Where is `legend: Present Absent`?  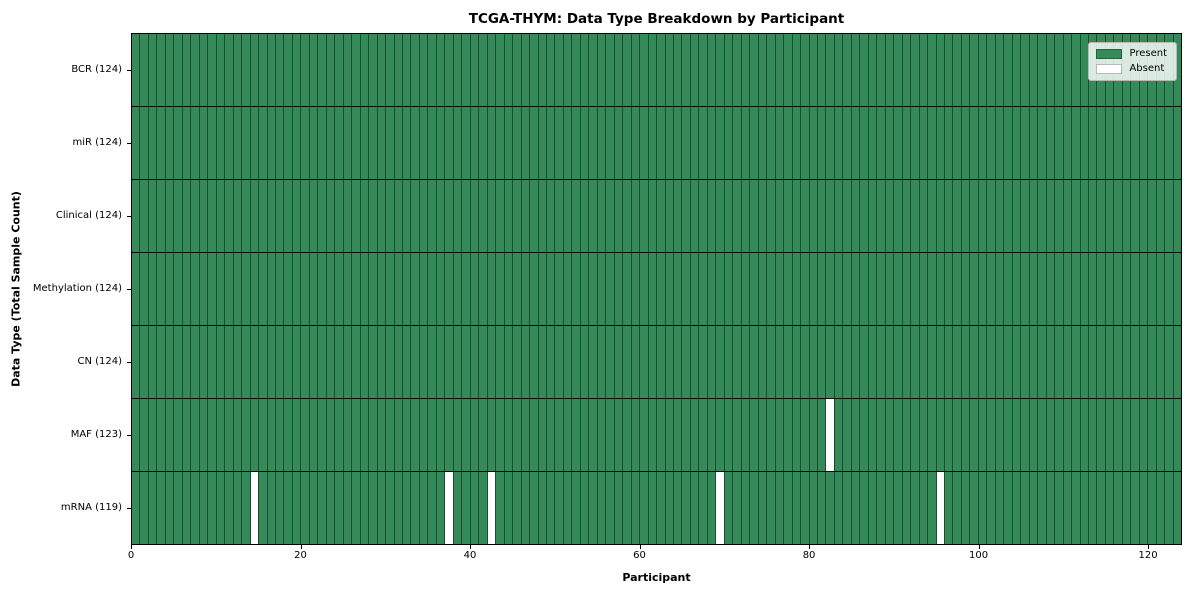 legend: Present Absent is located at coordinates (1132, 61).